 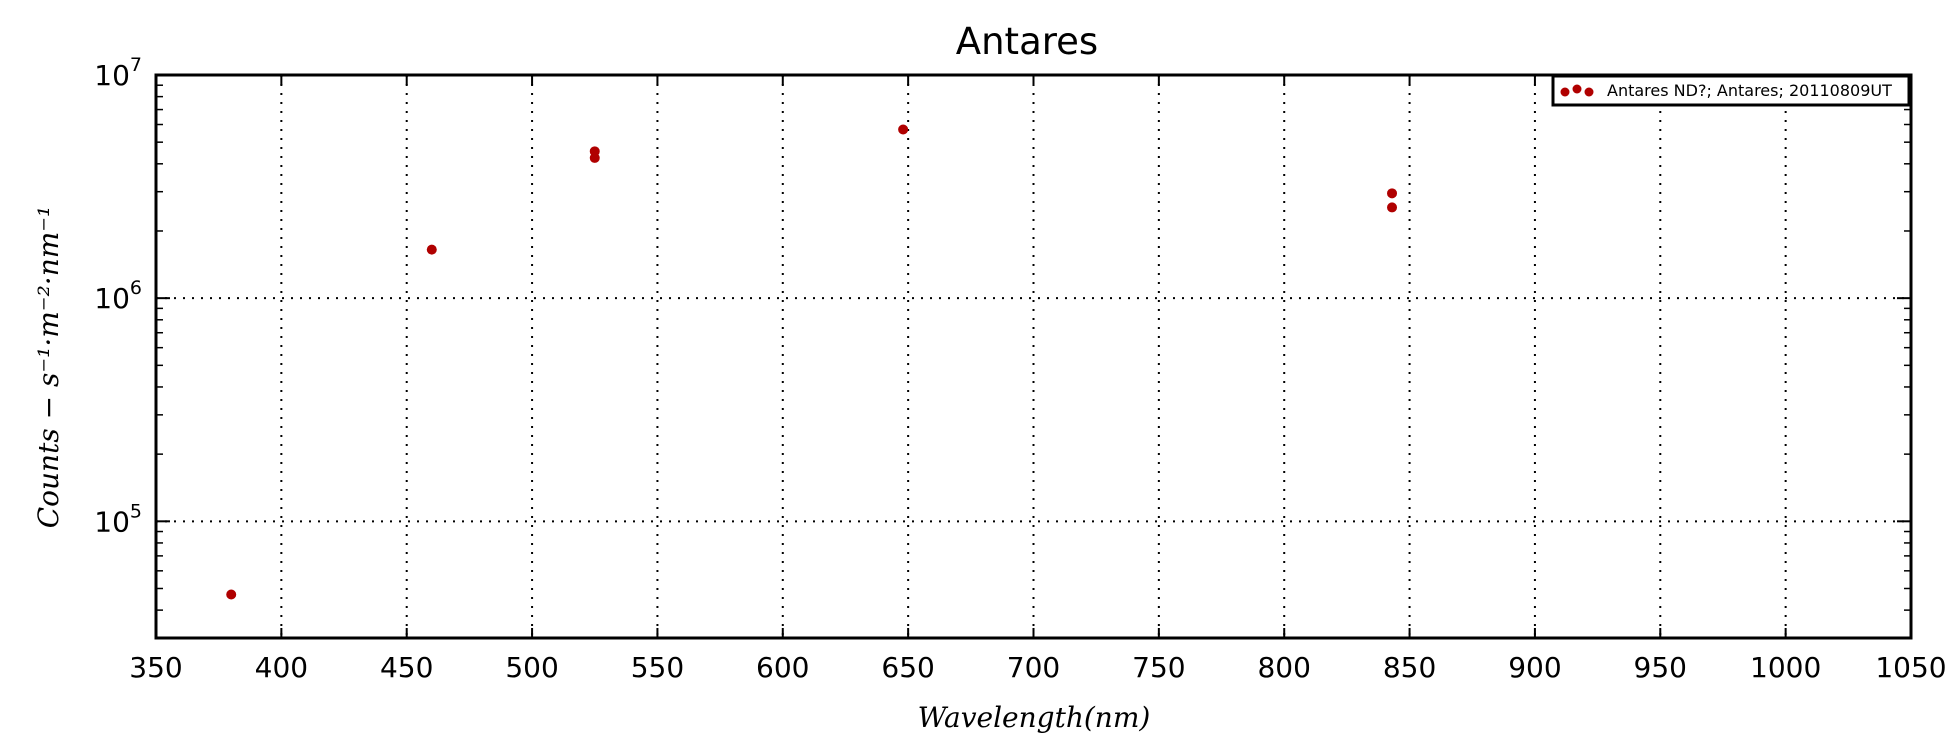 What do you see at coordinates (1660, 667) in the screenshot?
I see `x-tick-label: 950` at bounding box center [1660, 667].